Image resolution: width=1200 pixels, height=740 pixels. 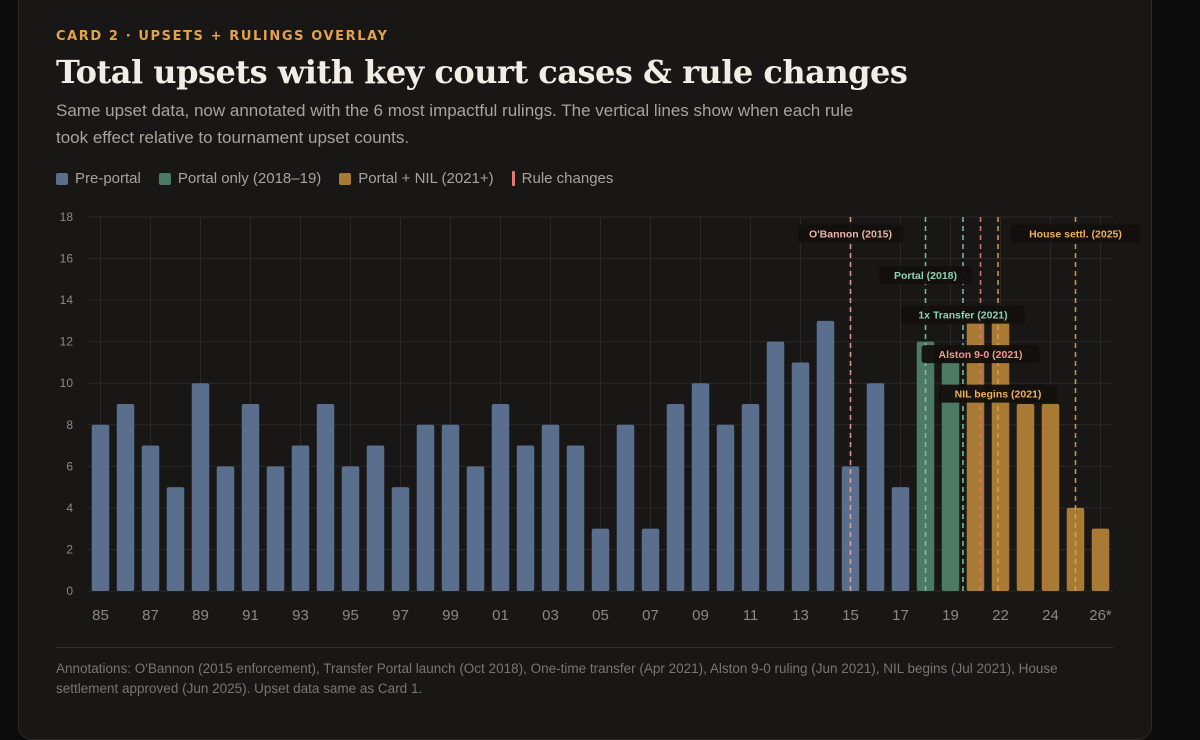 I want to click on ruling-label: House settl. (2025), so click(x=1075, y=235).